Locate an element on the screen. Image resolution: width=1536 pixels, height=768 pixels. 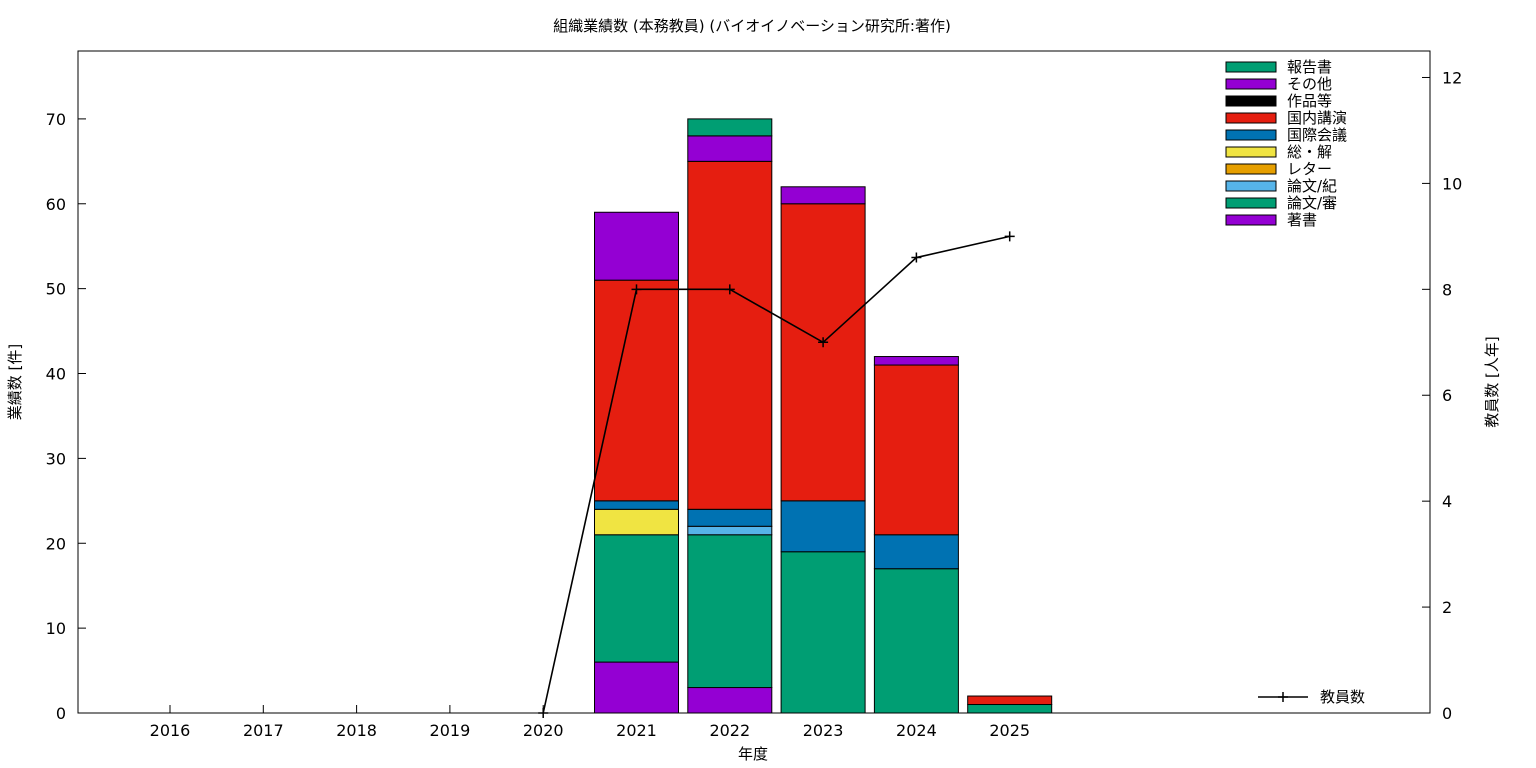
x-tick-label: 2018 is located at coordinates (356, 730).